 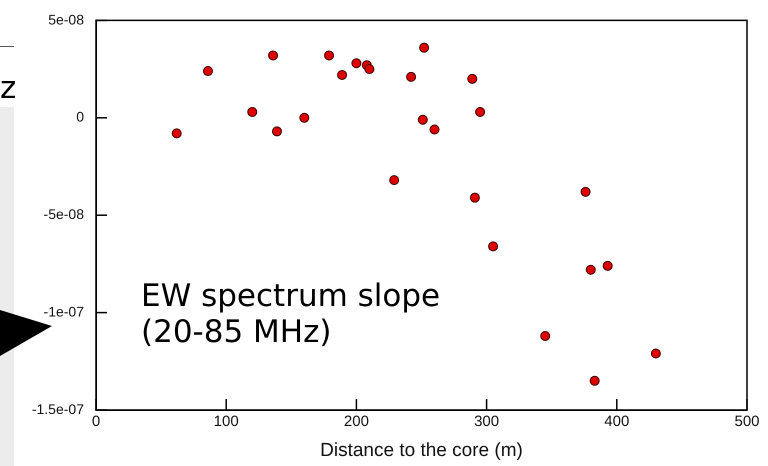 What do you see at coordinates (747, 421) in the screenshot?
I see `x-tick-label: 500` at bounding box center [747, 421].